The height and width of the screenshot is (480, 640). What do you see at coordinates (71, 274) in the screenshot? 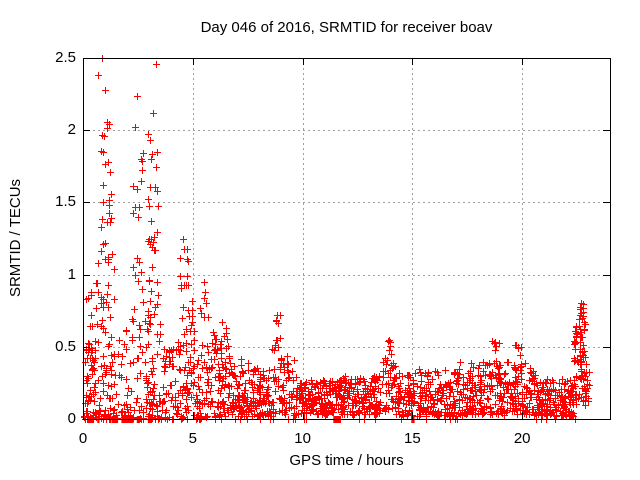
I see `y-tick-label: 1` at bounding box center [71, 274].